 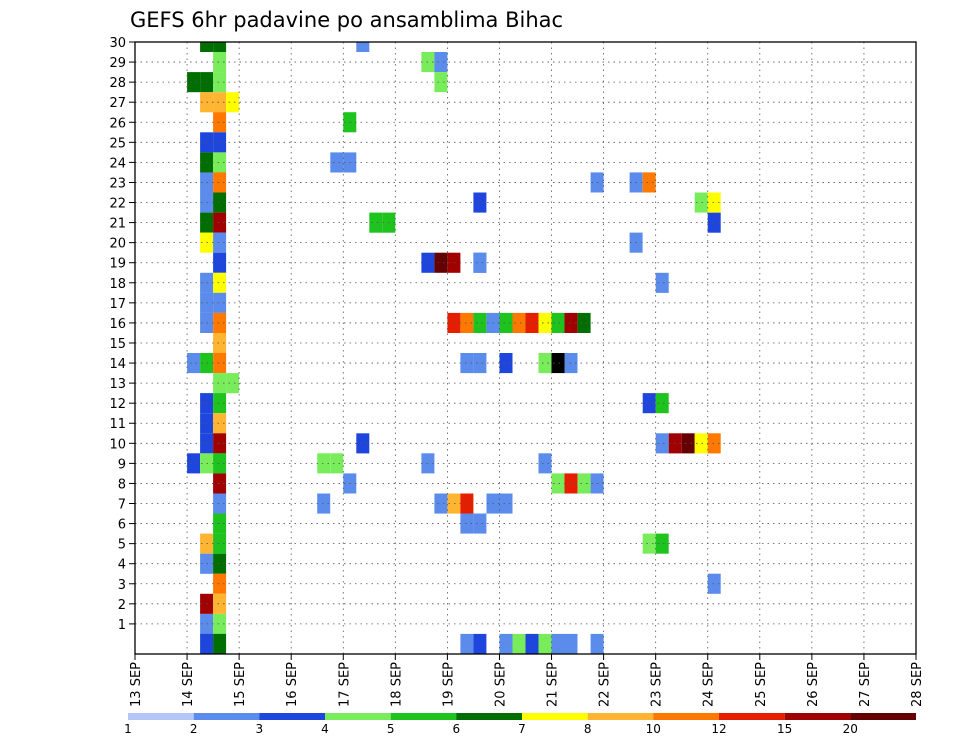 I want to click on y-tick-label: 4, so click(x=122, y=565).